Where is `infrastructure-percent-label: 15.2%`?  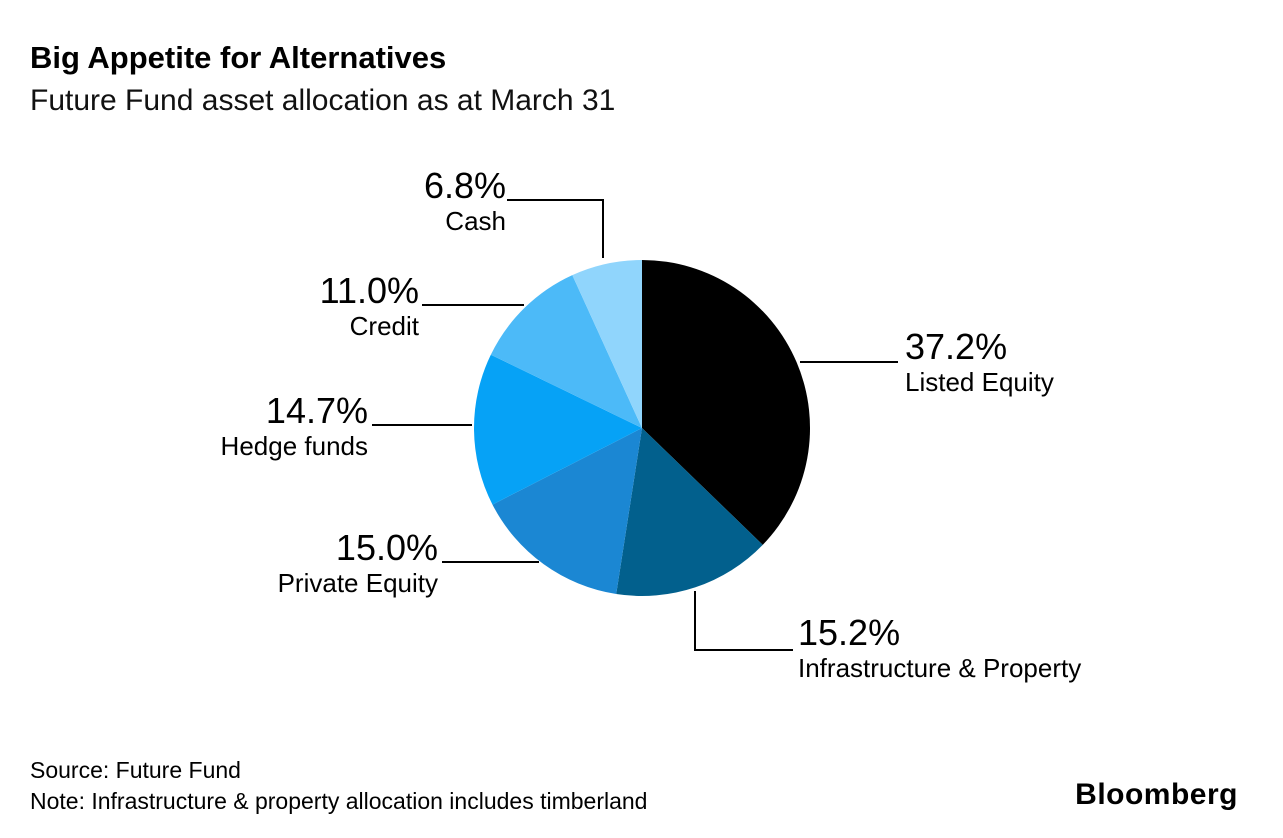
infrastructure-percent-label: 15.2% is located at coordinates (849, 632).